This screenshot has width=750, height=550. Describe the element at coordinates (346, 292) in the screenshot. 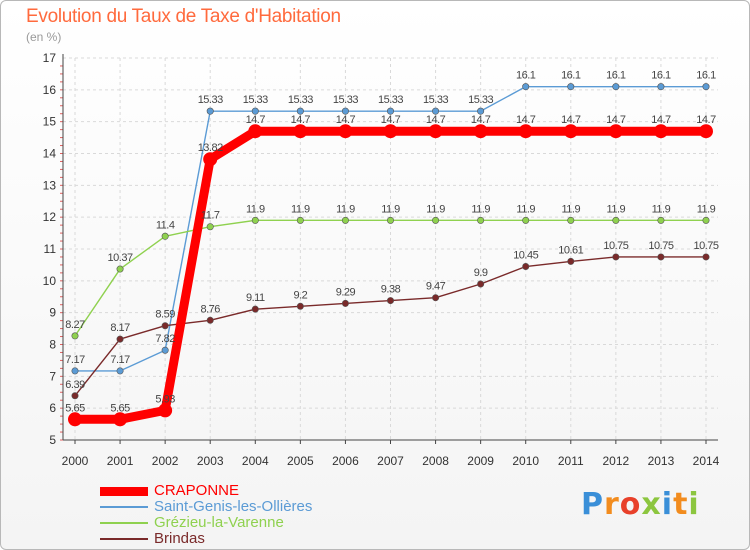

I see `data-label: 9.29` at that location.